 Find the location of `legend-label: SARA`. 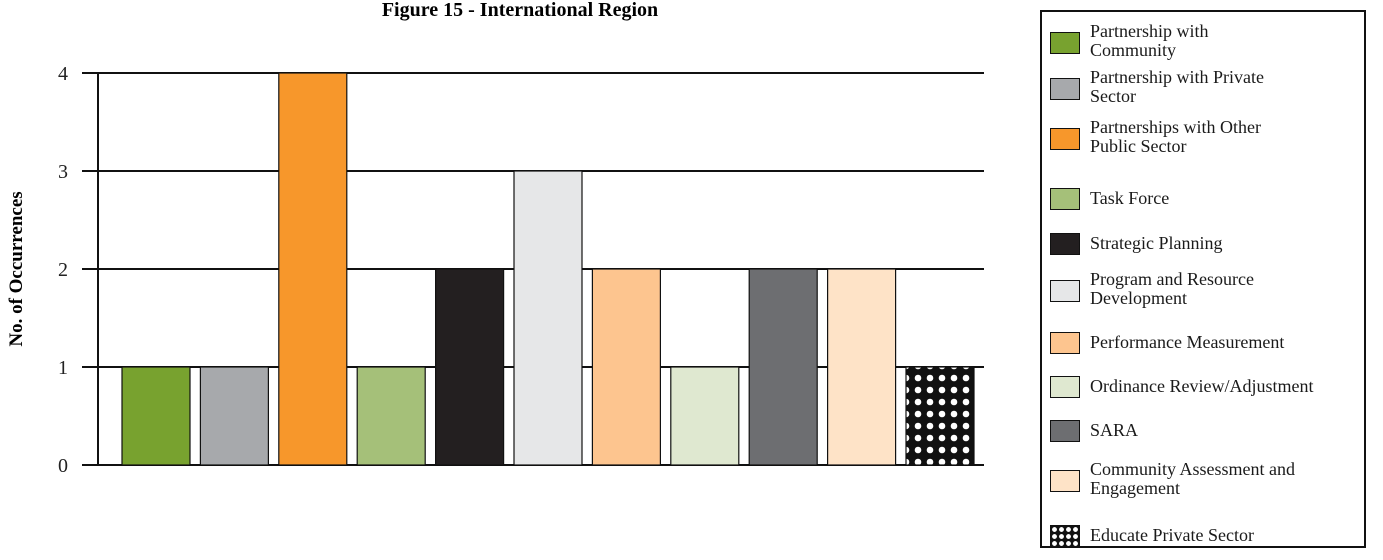

legend-label: SARA is located at coordinates (1114, 430).